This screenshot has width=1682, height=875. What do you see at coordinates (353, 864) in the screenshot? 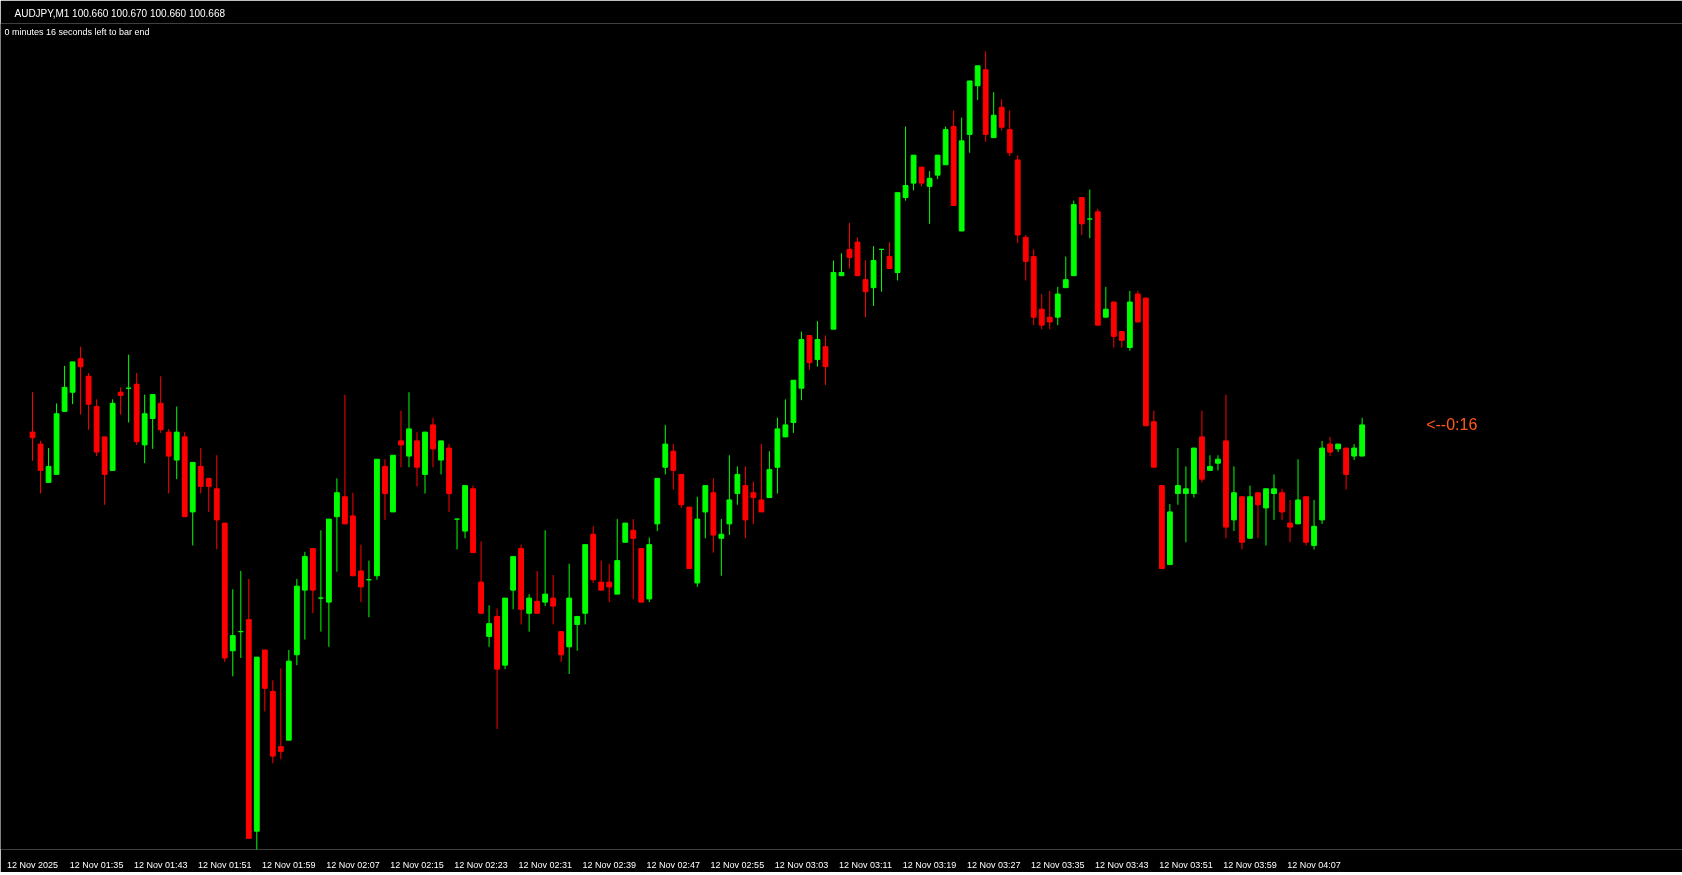
I see `x-tick-label: 12 Nov 02:07` at bounding box center [353, 864].